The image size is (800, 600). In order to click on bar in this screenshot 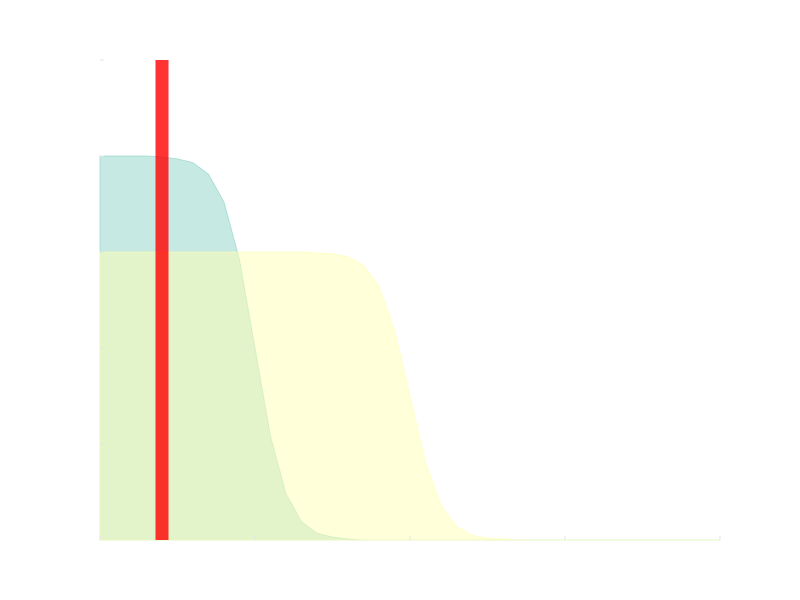, I will do `click(162, 300)`.